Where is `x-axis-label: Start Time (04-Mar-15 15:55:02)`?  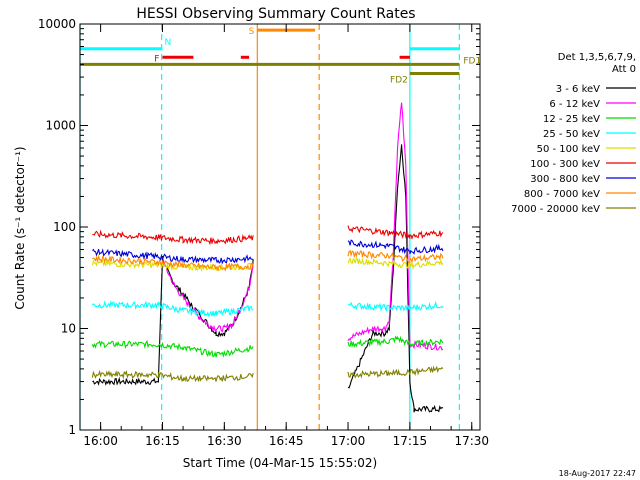 x-axis-label: Start Time (04-Mar-15 15:55:02) is located at coordinates (280, 463).